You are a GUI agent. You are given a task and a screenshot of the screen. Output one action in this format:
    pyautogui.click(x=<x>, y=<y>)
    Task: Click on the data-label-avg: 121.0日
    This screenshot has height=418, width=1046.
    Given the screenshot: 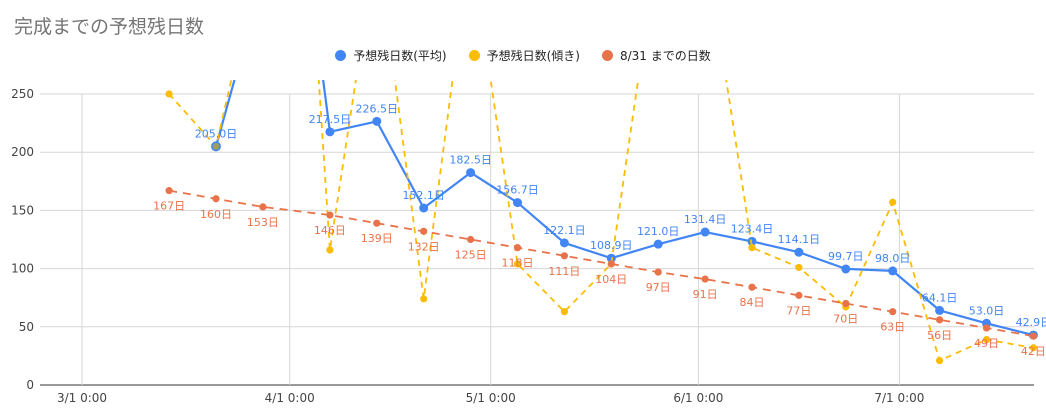 What is the action you would take?
    pyautogui.click(x=658, y=231)
    